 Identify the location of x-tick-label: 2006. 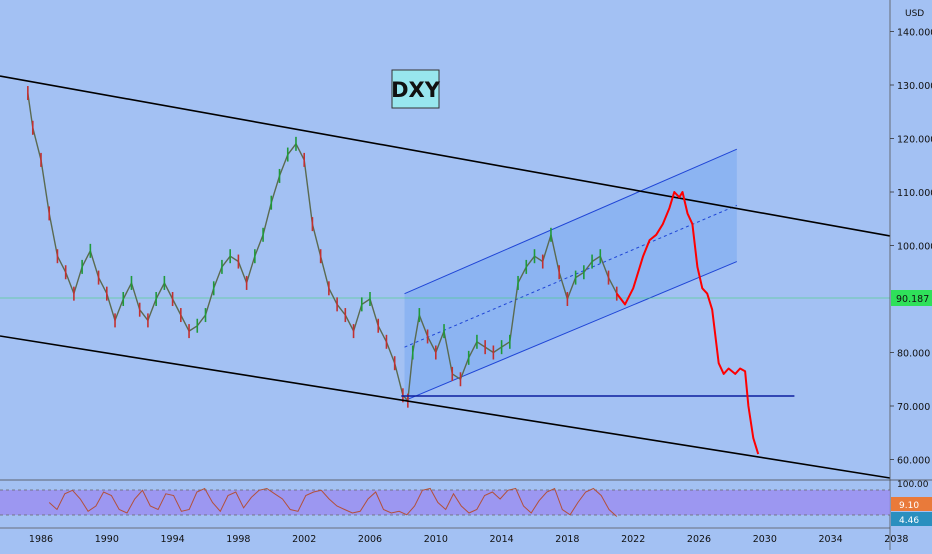
(370, 539).